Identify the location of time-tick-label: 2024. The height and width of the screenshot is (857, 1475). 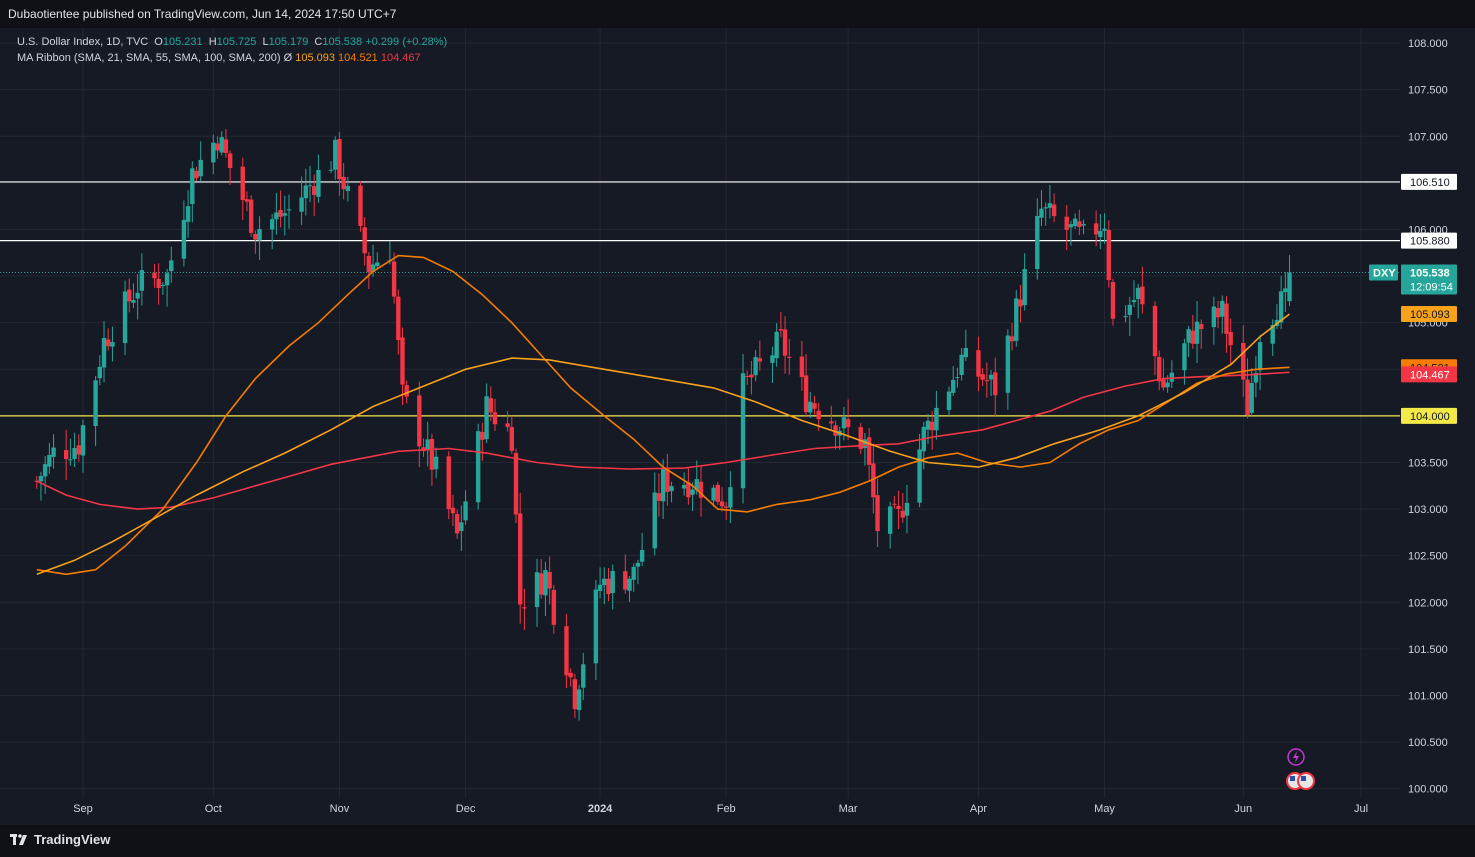
(600, 809).